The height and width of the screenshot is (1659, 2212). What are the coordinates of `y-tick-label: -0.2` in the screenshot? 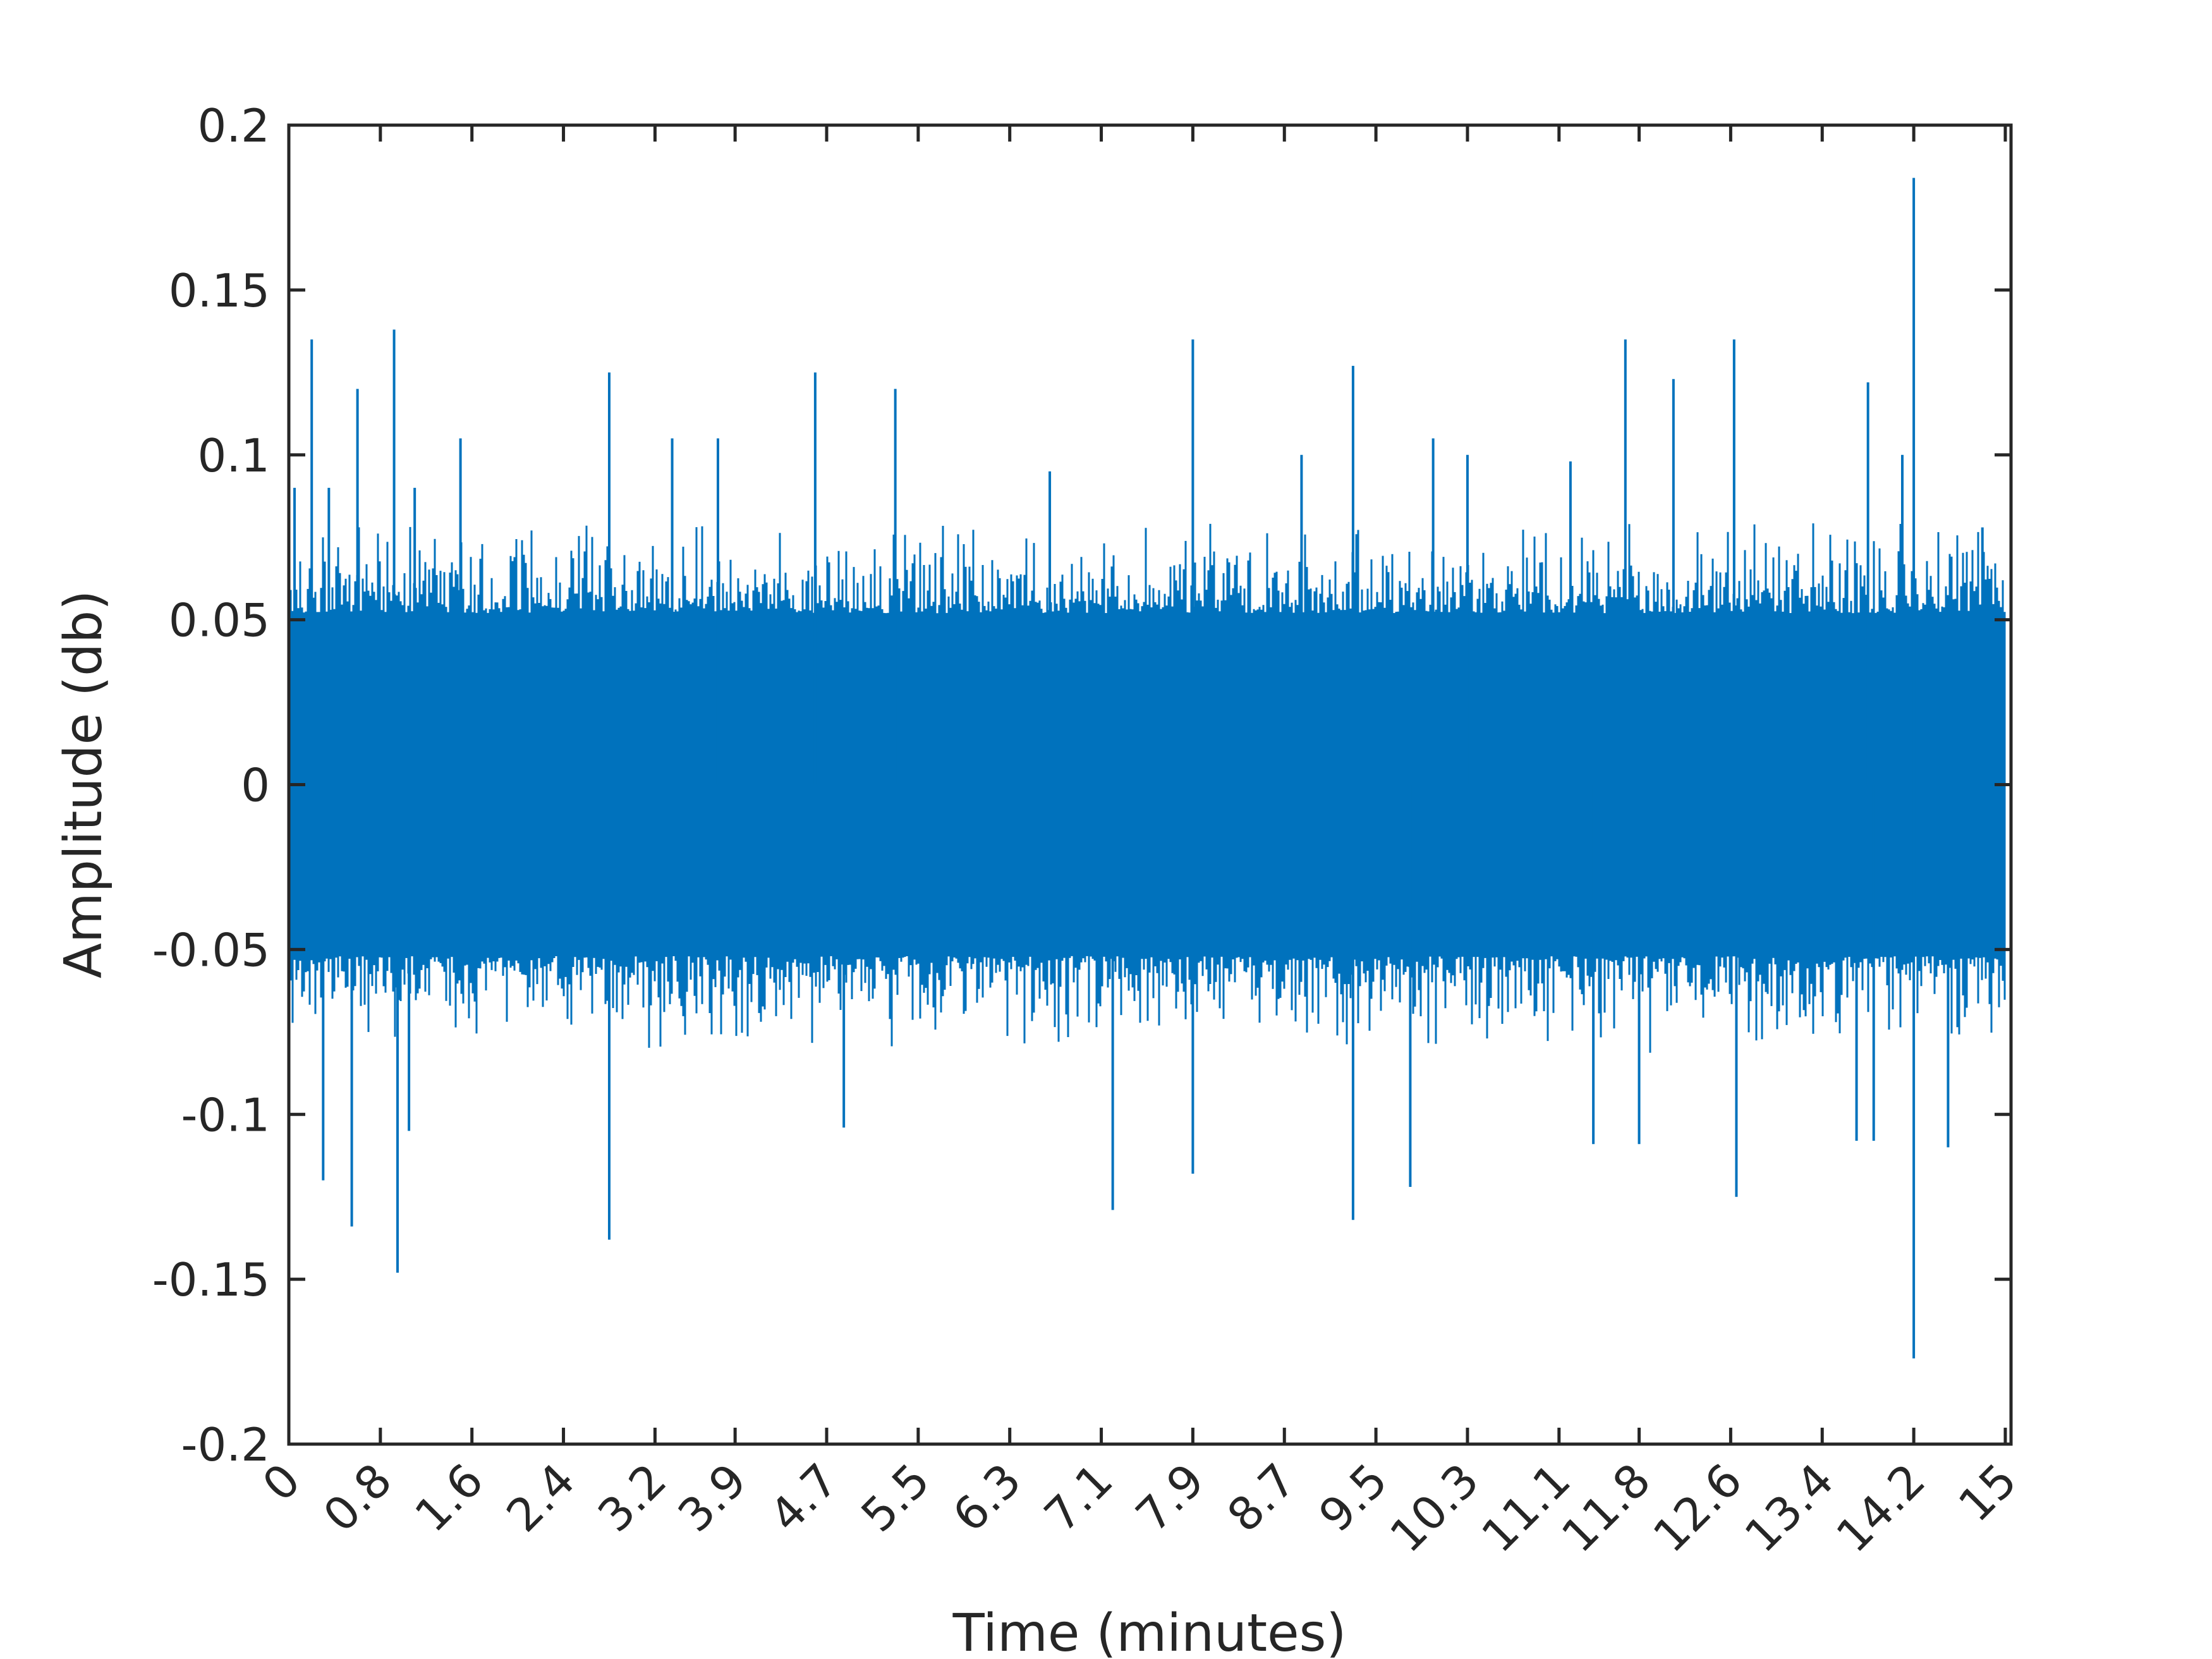 It's located at (225, 1444).